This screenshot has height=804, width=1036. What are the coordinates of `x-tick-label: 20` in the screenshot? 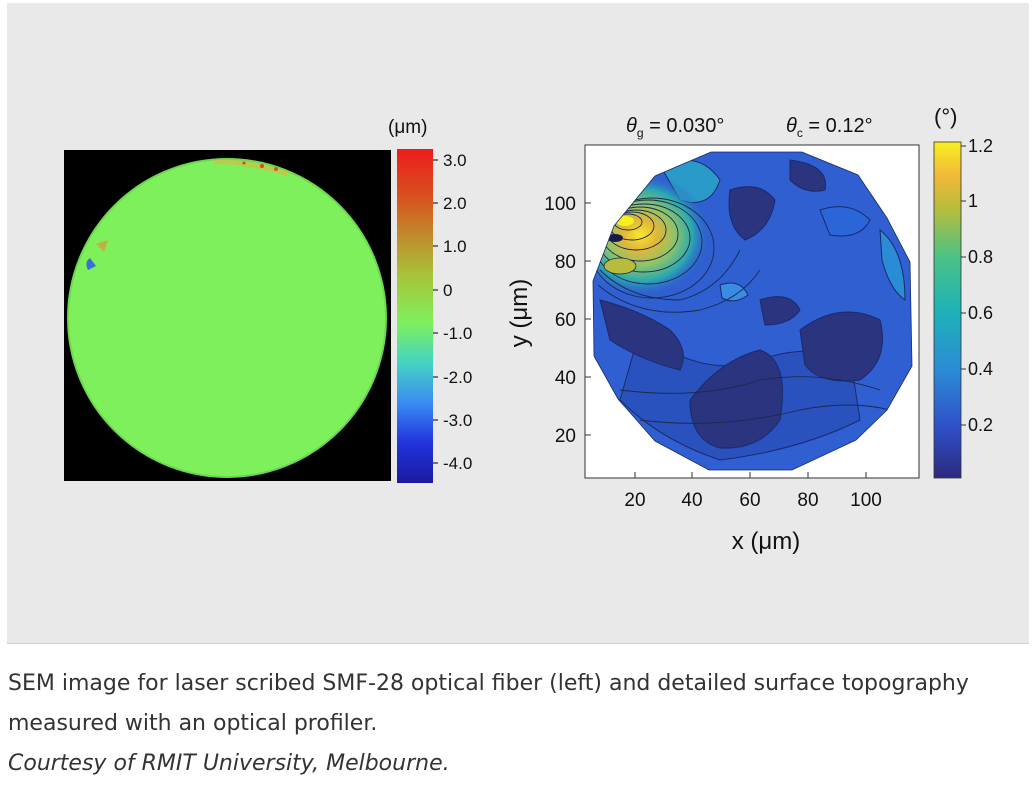 It's located at (634, 500).